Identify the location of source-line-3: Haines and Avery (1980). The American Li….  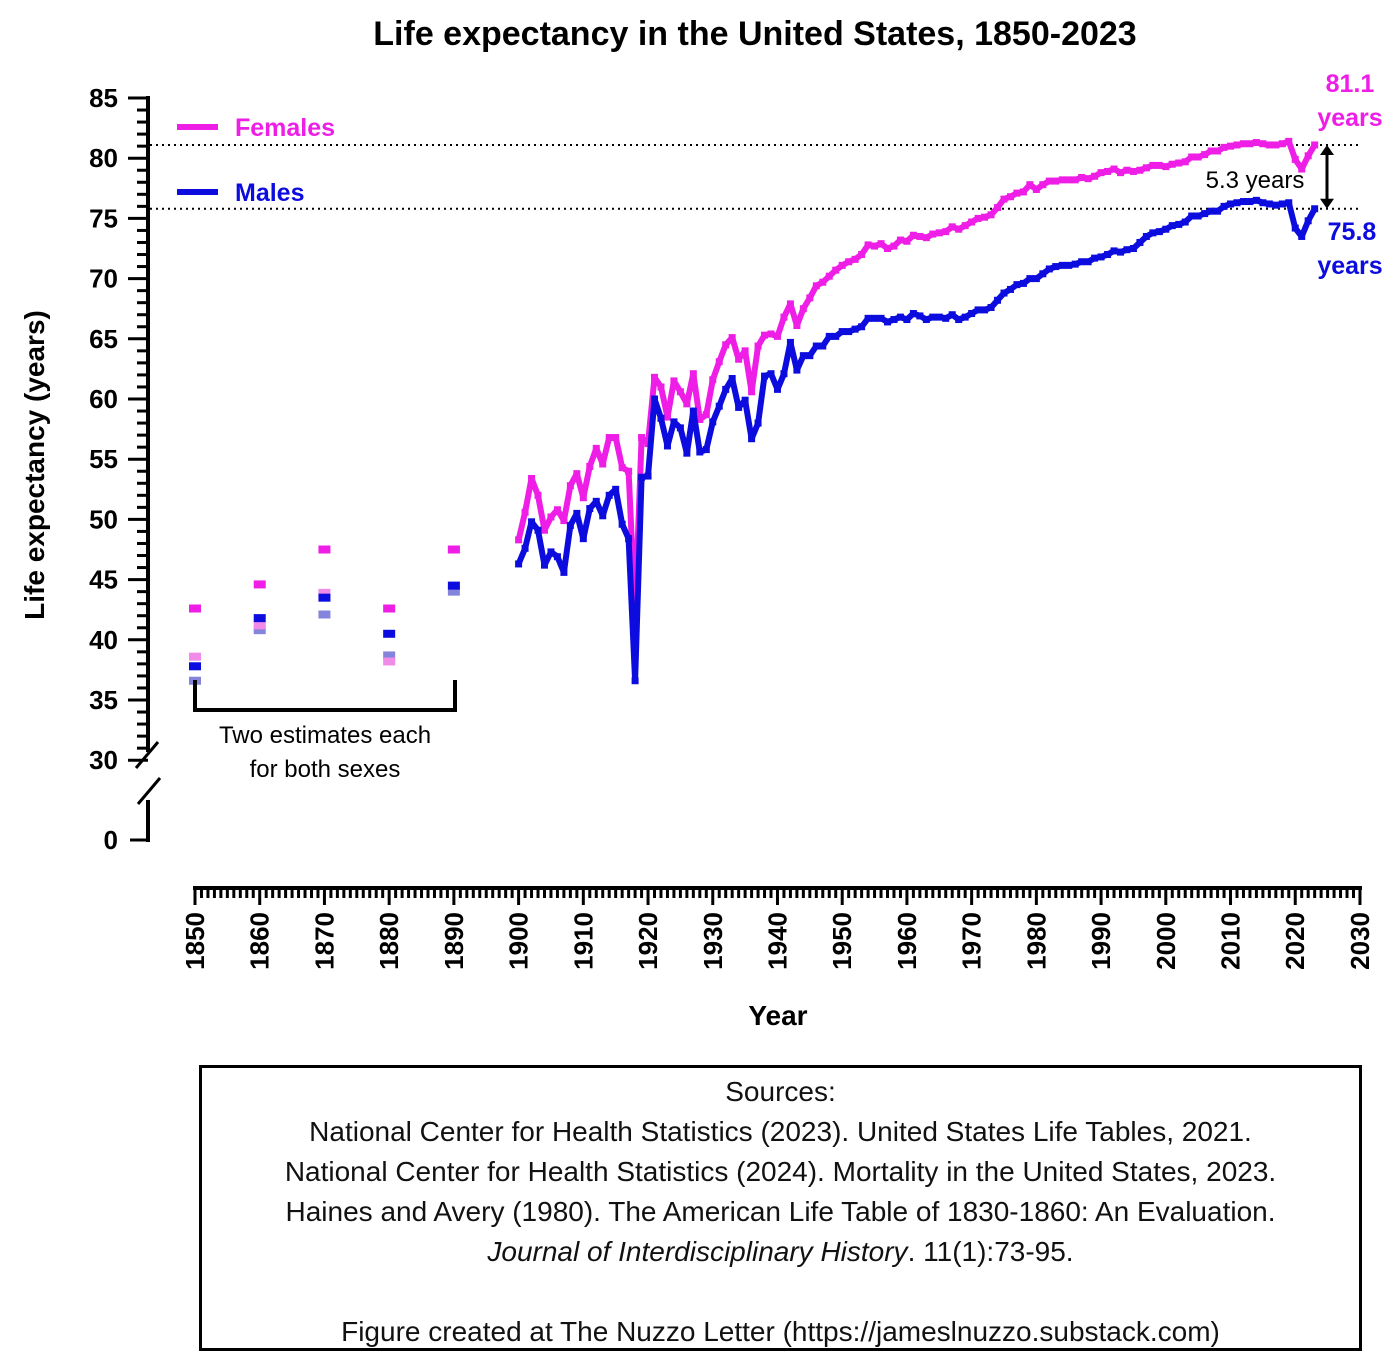
(780, 1211).